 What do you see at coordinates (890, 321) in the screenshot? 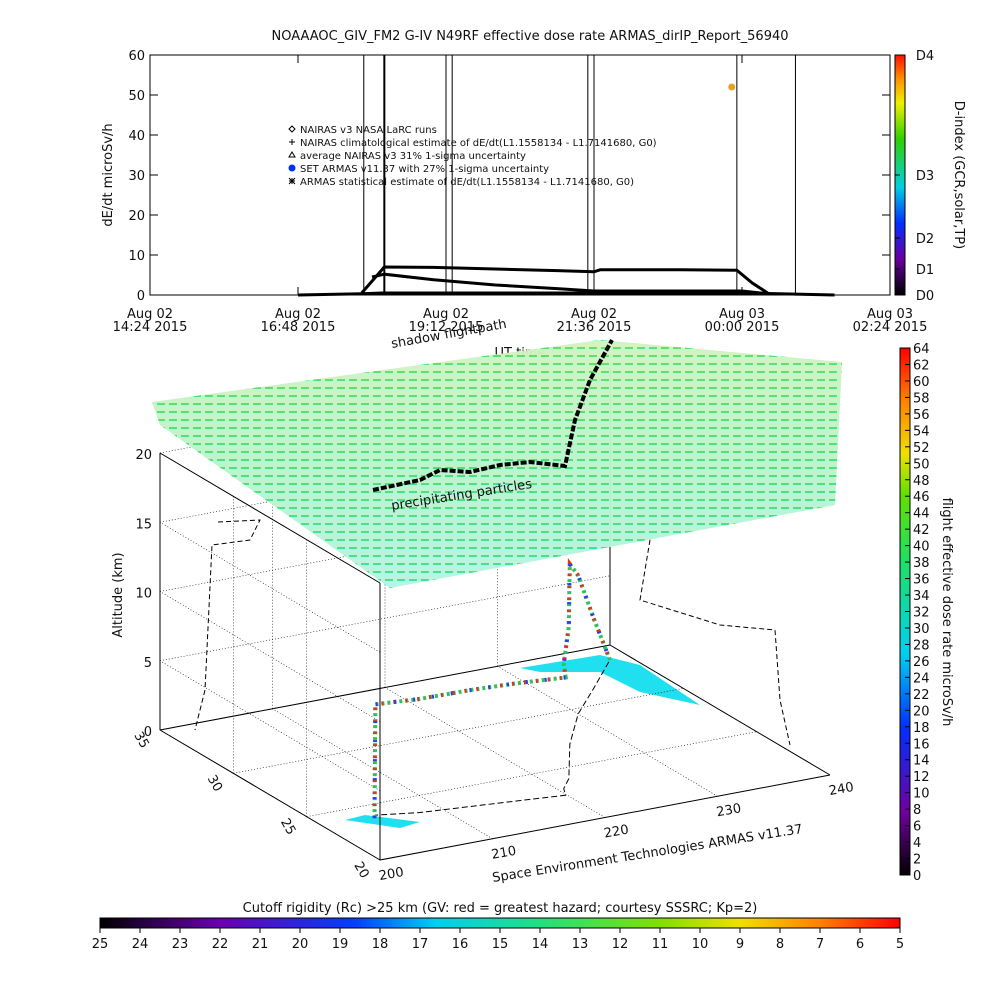
I see `x-tick-label: Aug 03 02:24 2015` at bounding box center [890, 321].